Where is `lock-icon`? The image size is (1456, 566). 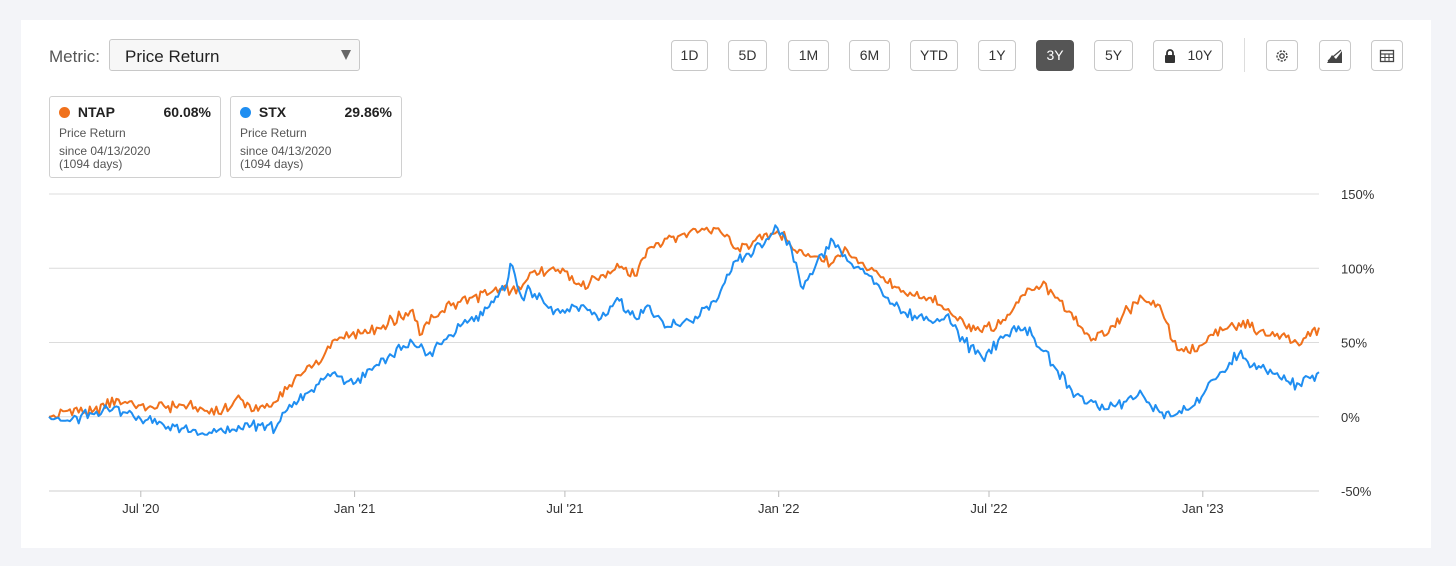
lock-icon is located at coordinates (1169, 56).